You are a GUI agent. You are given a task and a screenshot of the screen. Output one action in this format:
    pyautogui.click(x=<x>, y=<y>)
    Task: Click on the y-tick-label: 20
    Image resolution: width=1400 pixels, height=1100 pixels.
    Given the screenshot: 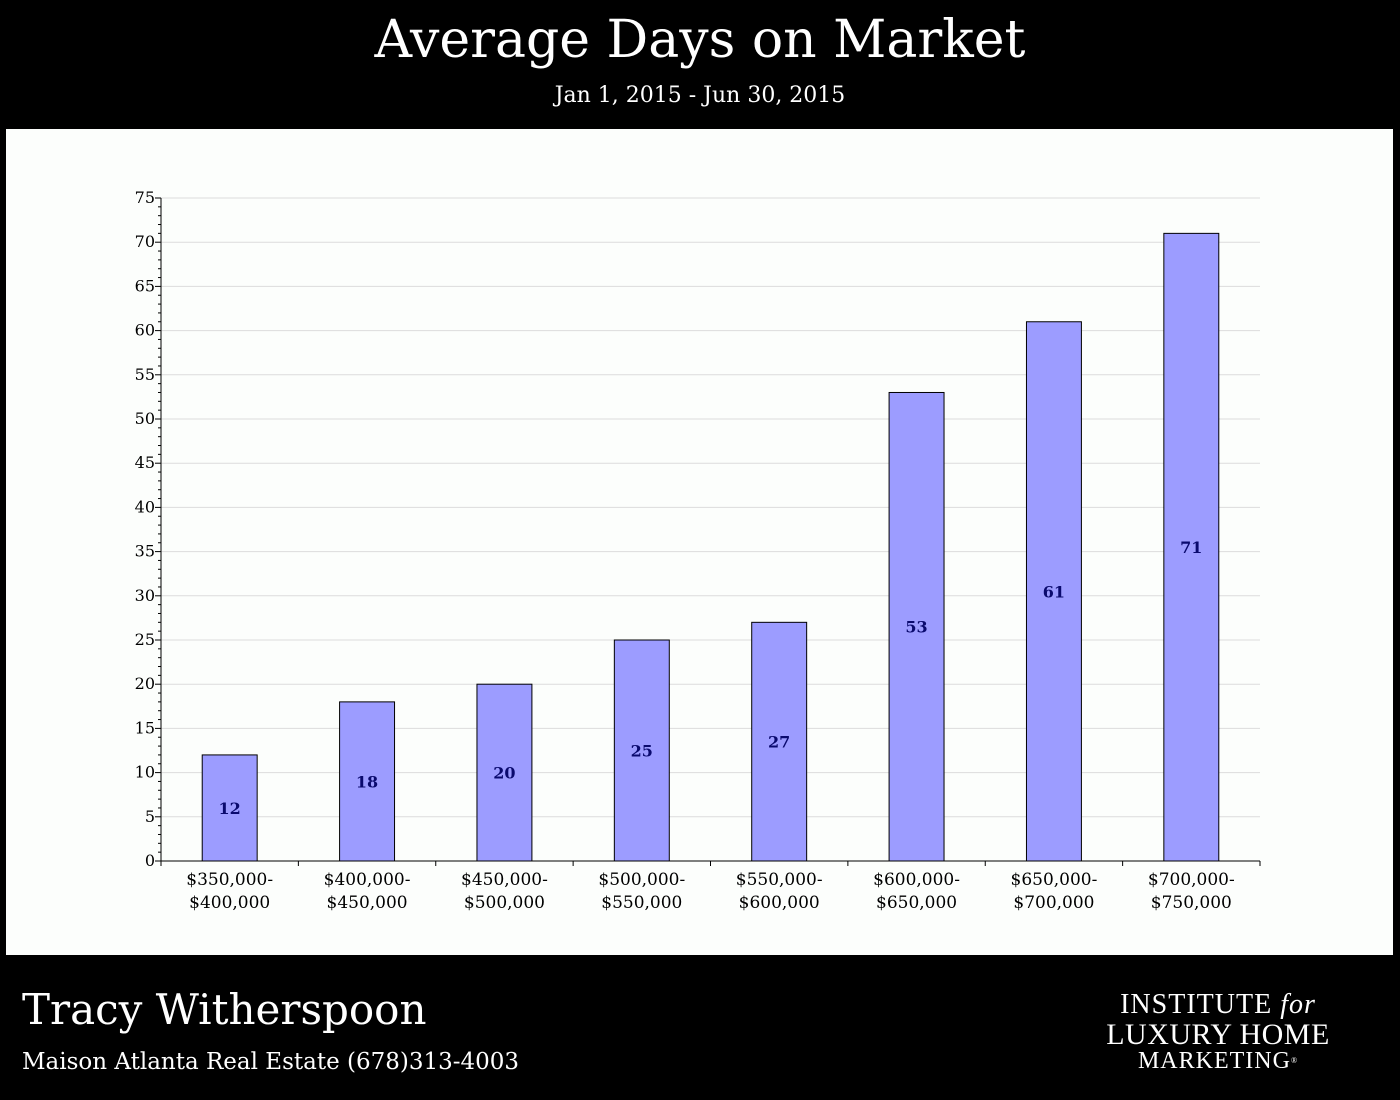 What is the action you would take?
    pyautogui.click(x=145, y=683)
    